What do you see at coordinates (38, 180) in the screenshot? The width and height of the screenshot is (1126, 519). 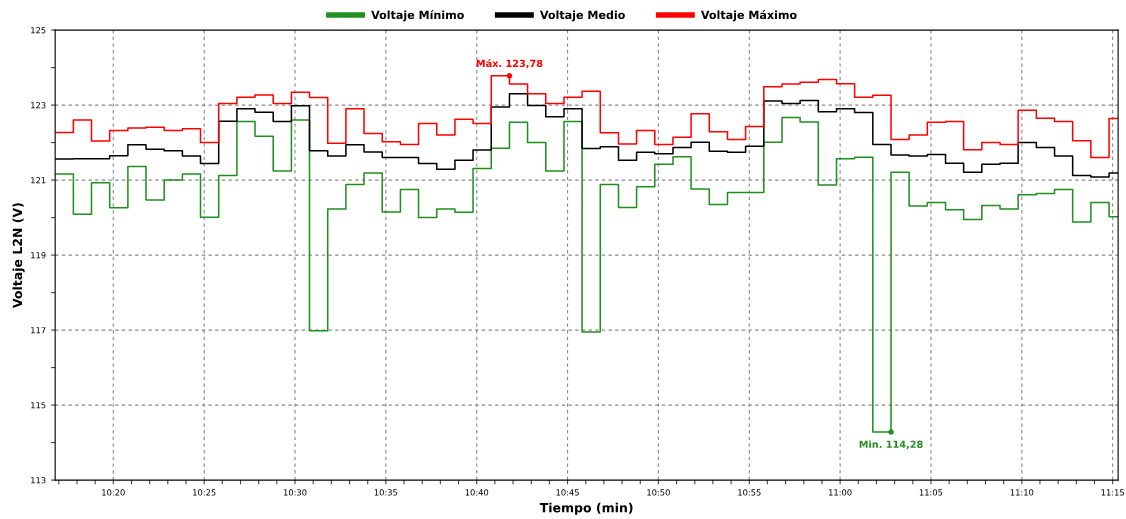 I see `y-tick-label: 121` at bounding box center [38, 180].